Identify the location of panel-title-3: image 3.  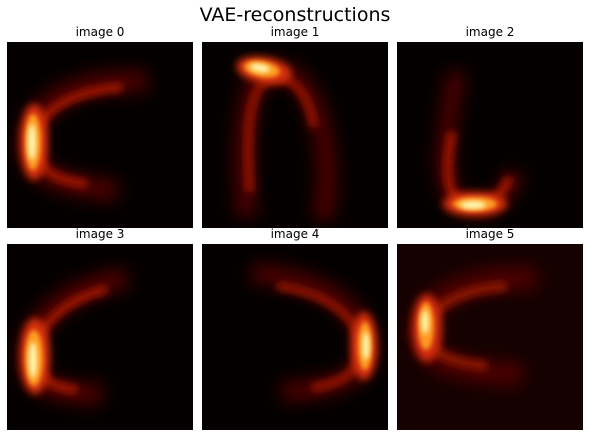
(100, 234).